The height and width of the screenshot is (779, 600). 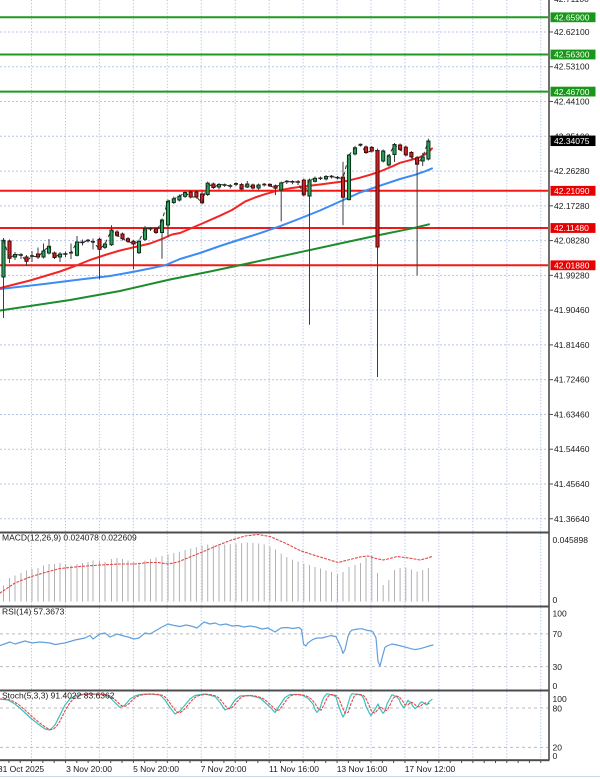 What do you see at coordinates (572, 310) in the screenshot?
I see `svg-text: 41.90460` at bounding box center [572, 310].